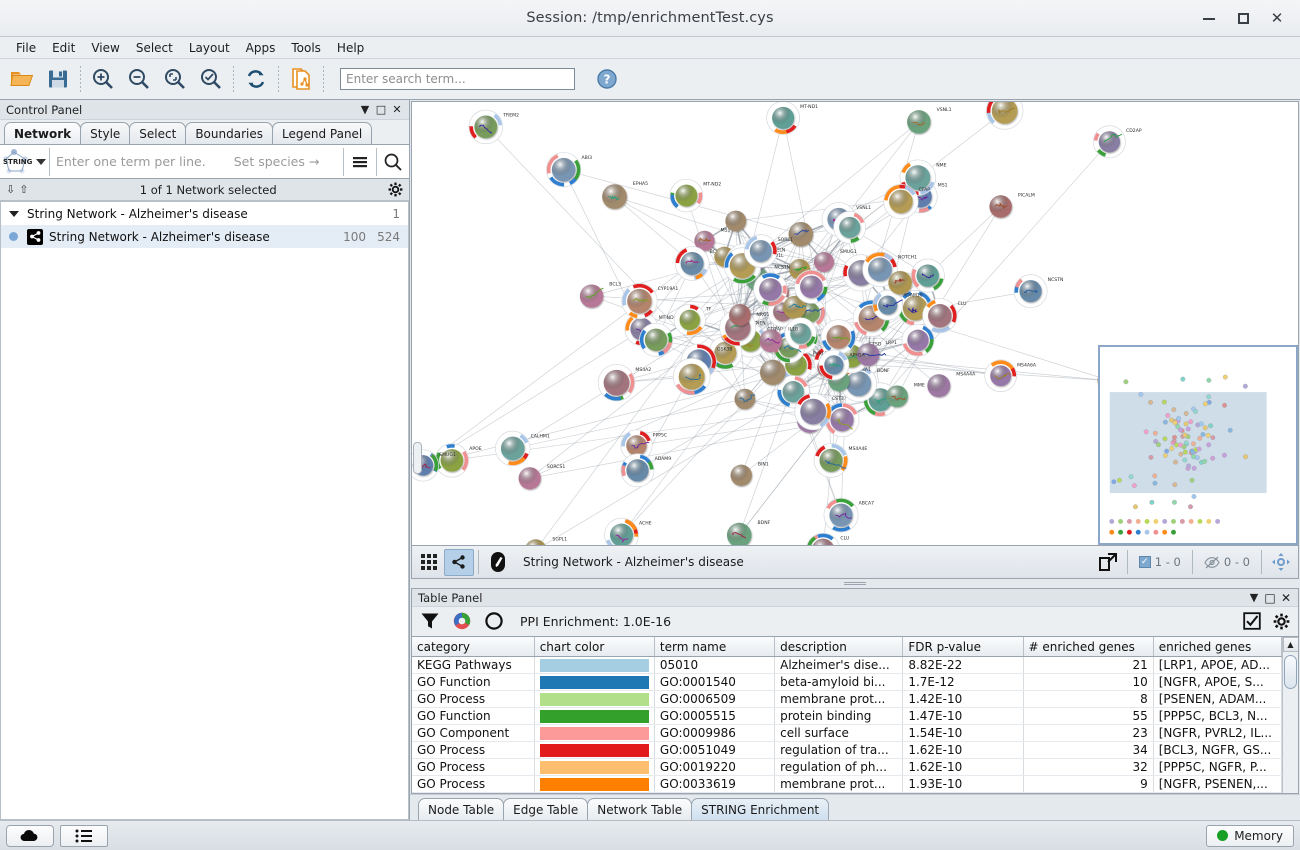  I want to click on set-species-link: Set species →, so click(276, 161).